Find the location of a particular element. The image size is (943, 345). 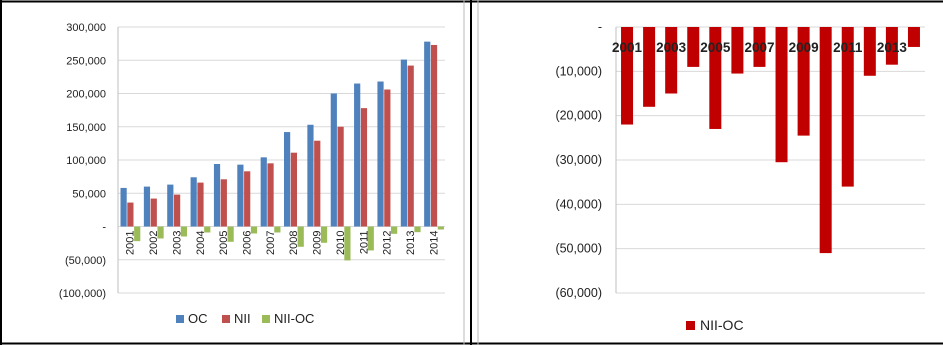

bar-oc-2004 is located at coordinates (193, 202).